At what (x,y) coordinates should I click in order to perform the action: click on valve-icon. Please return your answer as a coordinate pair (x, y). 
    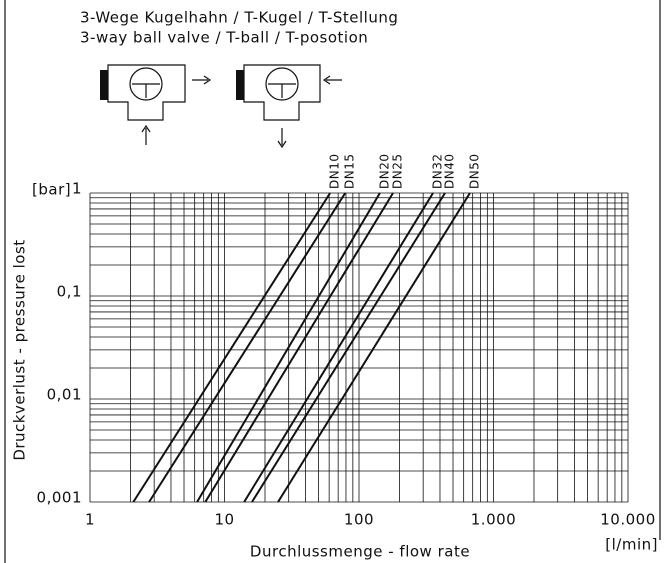
    Looking at the image, I should click on (221, 106).